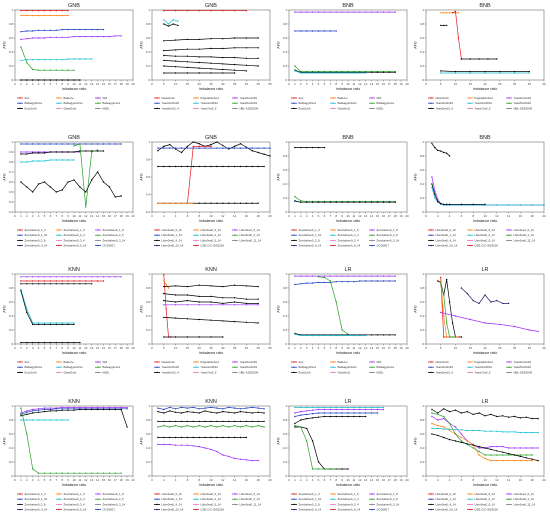 This screenshot has width=550, height=528. What do you see at coordinates (209, 372) in the screenshot?
I see `legend-label: Yeast7vs0_5` at bounding box center [209, 372].